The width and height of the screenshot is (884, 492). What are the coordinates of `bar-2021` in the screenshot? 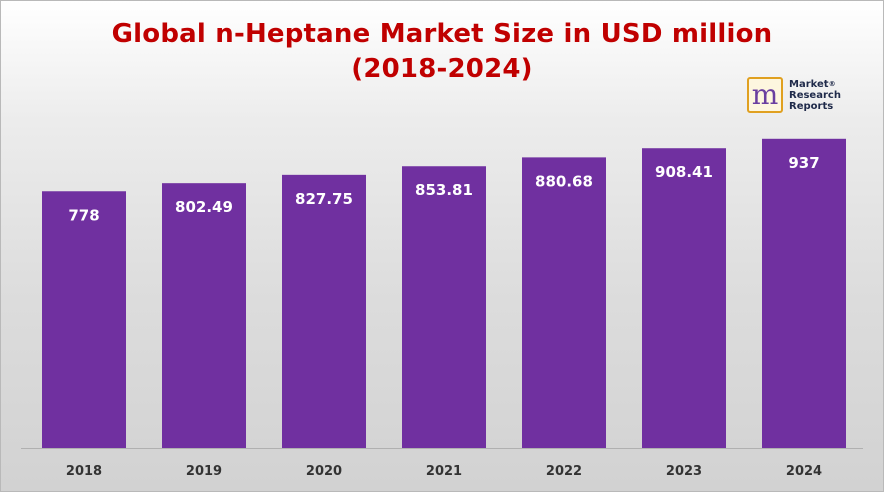 It's located at (444, 307).